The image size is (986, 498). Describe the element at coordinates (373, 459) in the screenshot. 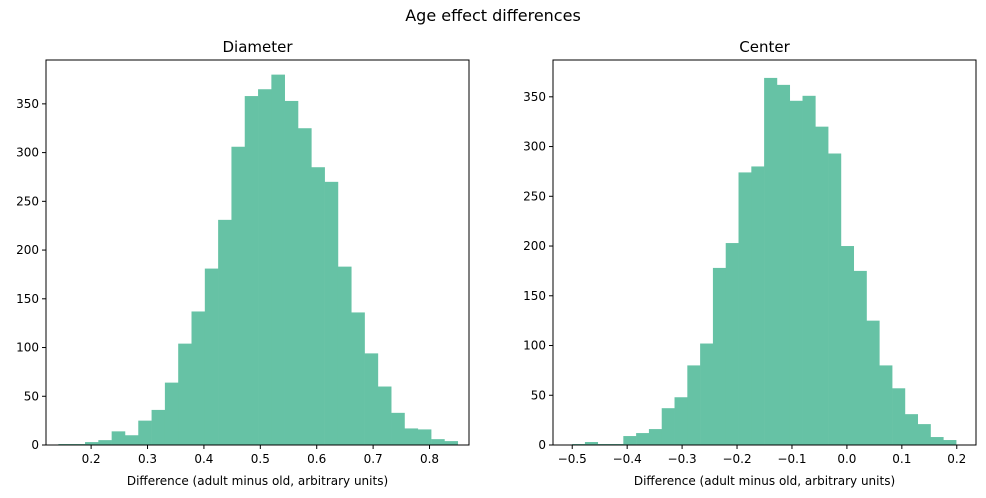

I see `diameter-xtick-label: 0.7` at that location.